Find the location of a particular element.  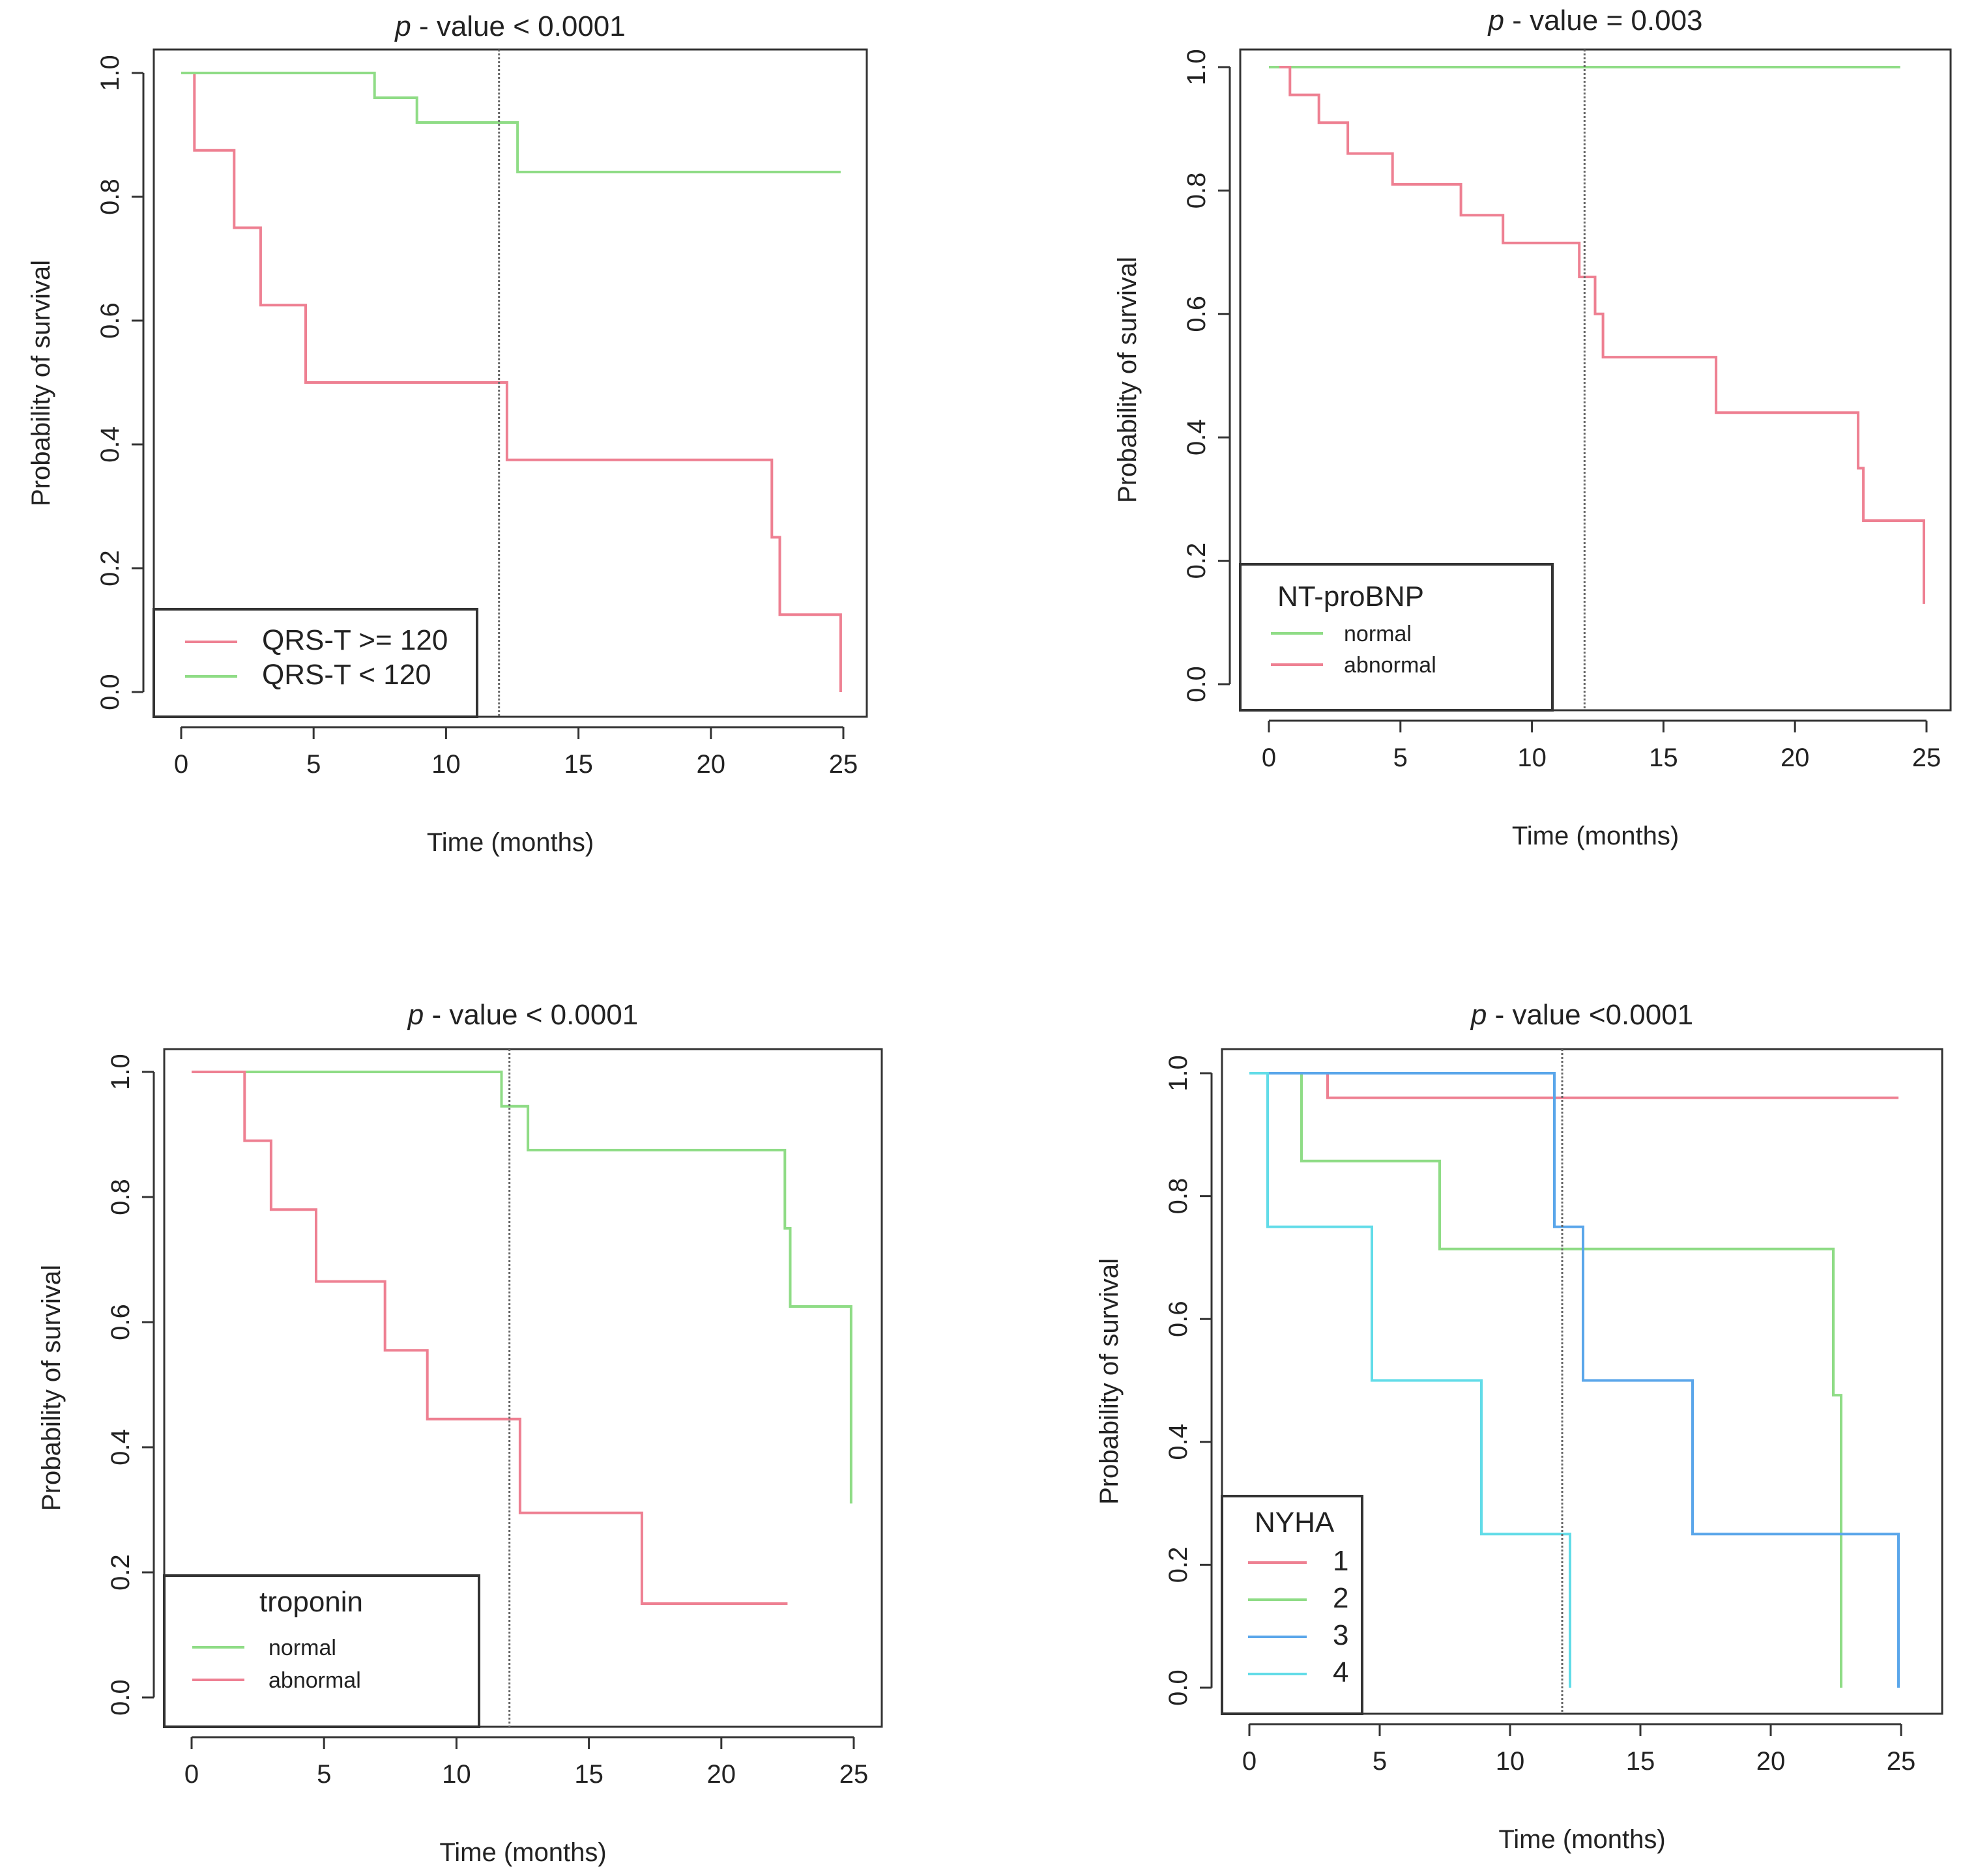

title-p-value: - value = 0.003 is located at coordinates (1603, 20).